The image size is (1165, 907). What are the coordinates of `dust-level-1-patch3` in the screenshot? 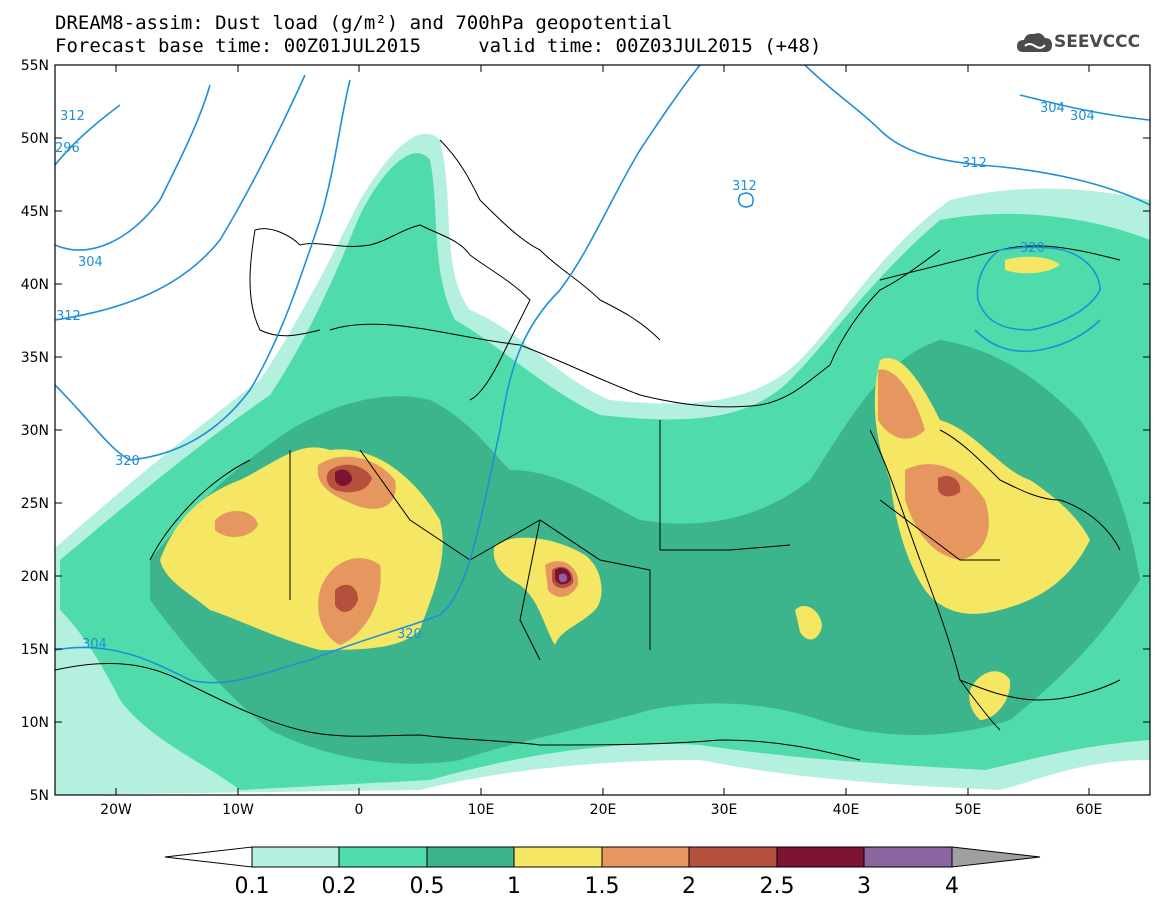 It's located at (1032, 265).